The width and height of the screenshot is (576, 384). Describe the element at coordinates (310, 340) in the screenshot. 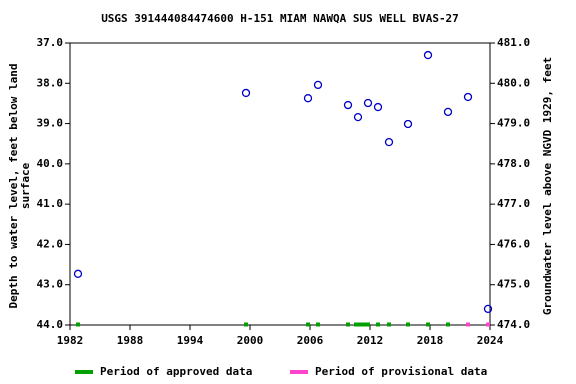

I see `x-tick-label: 2006` at that location.